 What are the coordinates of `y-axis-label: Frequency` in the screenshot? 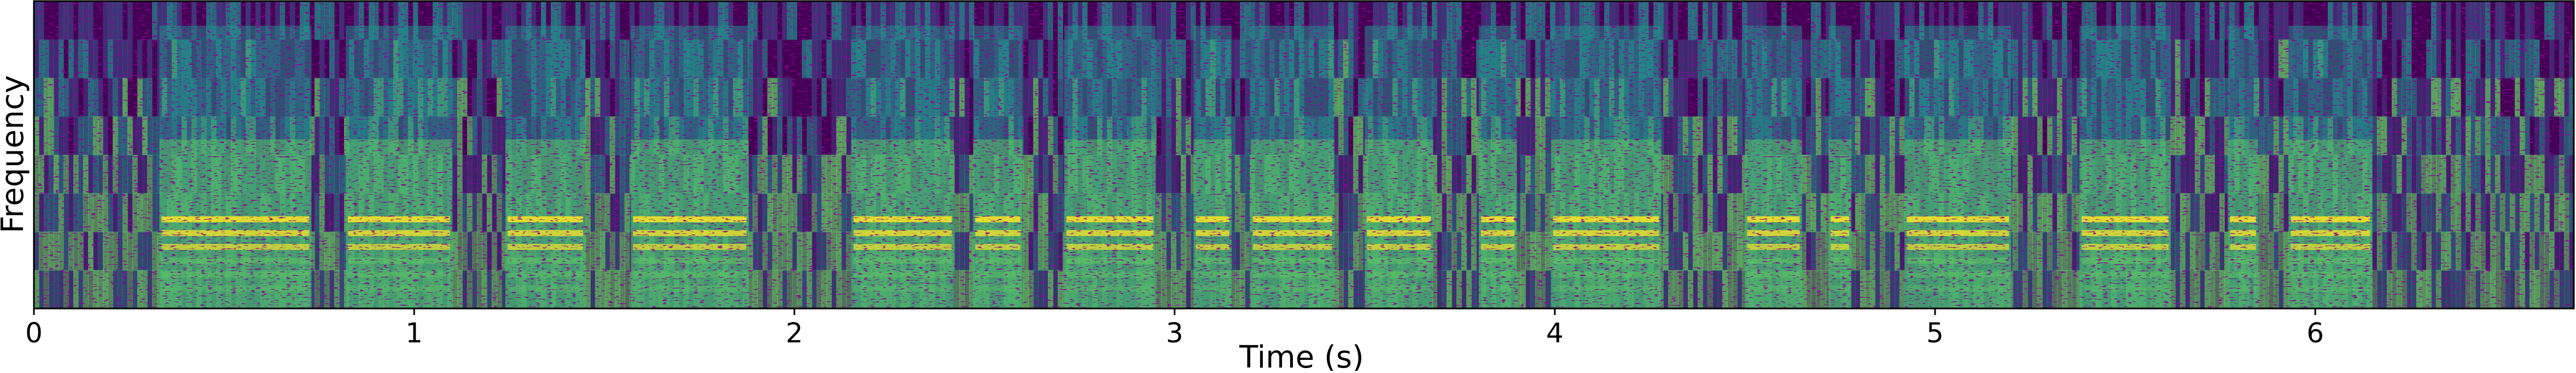 It's located at (15, 154).